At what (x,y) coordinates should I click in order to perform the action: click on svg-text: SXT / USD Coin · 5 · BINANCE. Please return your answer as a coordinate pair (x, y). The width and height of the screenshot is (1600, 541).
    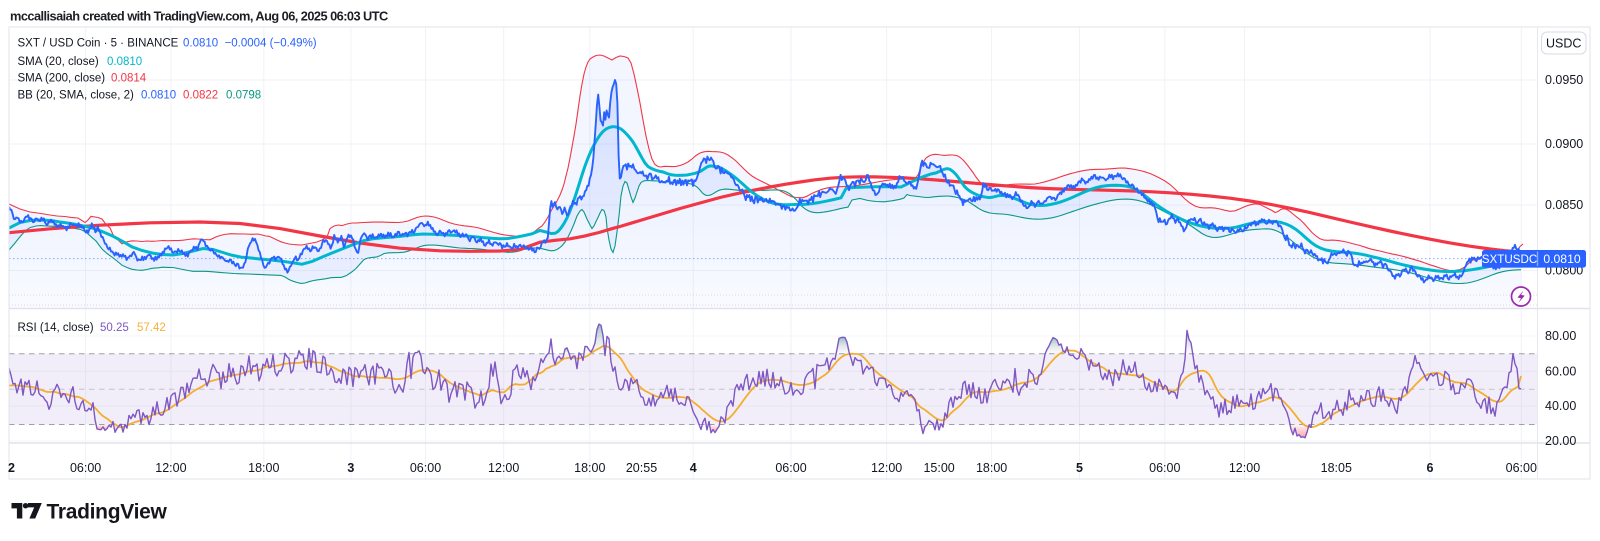
    Looking at the image, I should click on (98, 44).